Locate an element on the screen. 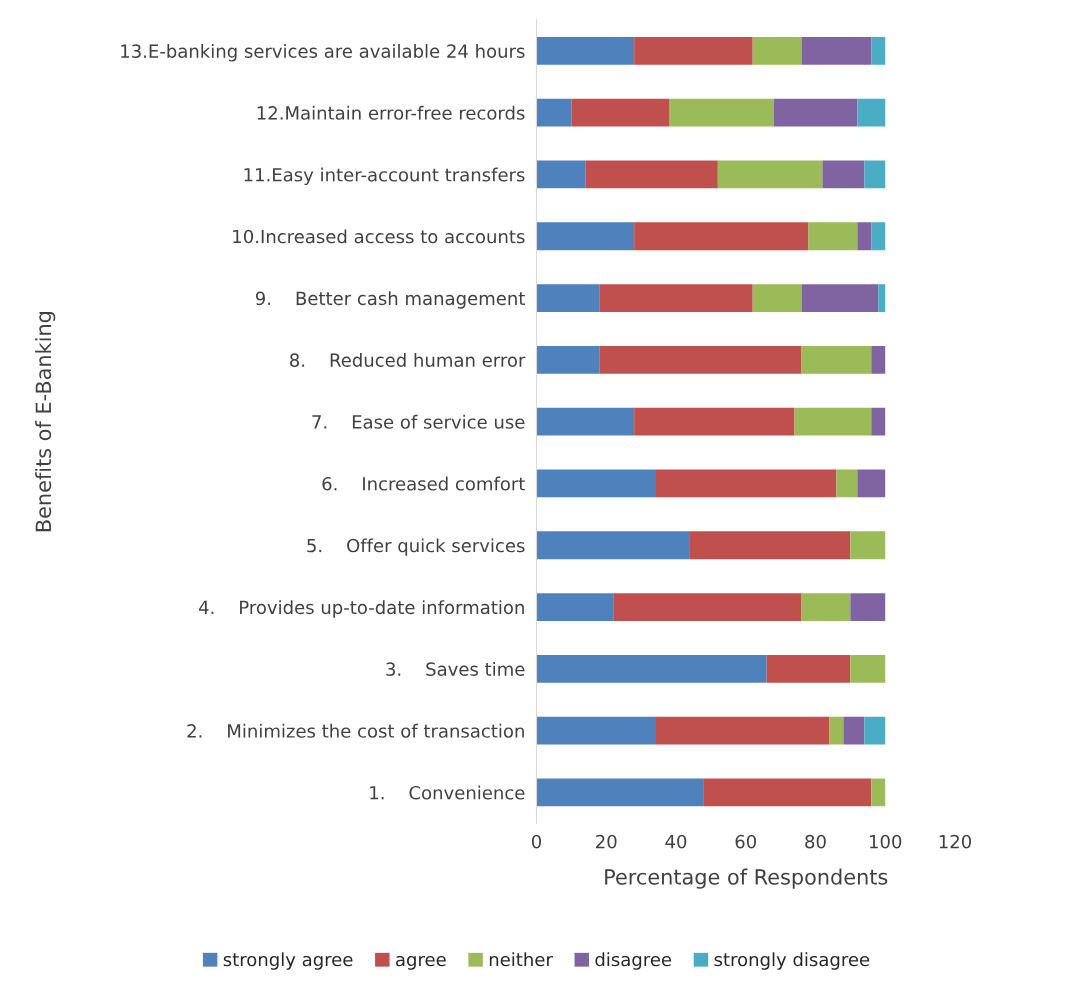 Image resolution: width=1073 pixels, height=998 pixels. y-tick-label: 2. Minimizes the cost of transaction is located at coordinates (355, 730).